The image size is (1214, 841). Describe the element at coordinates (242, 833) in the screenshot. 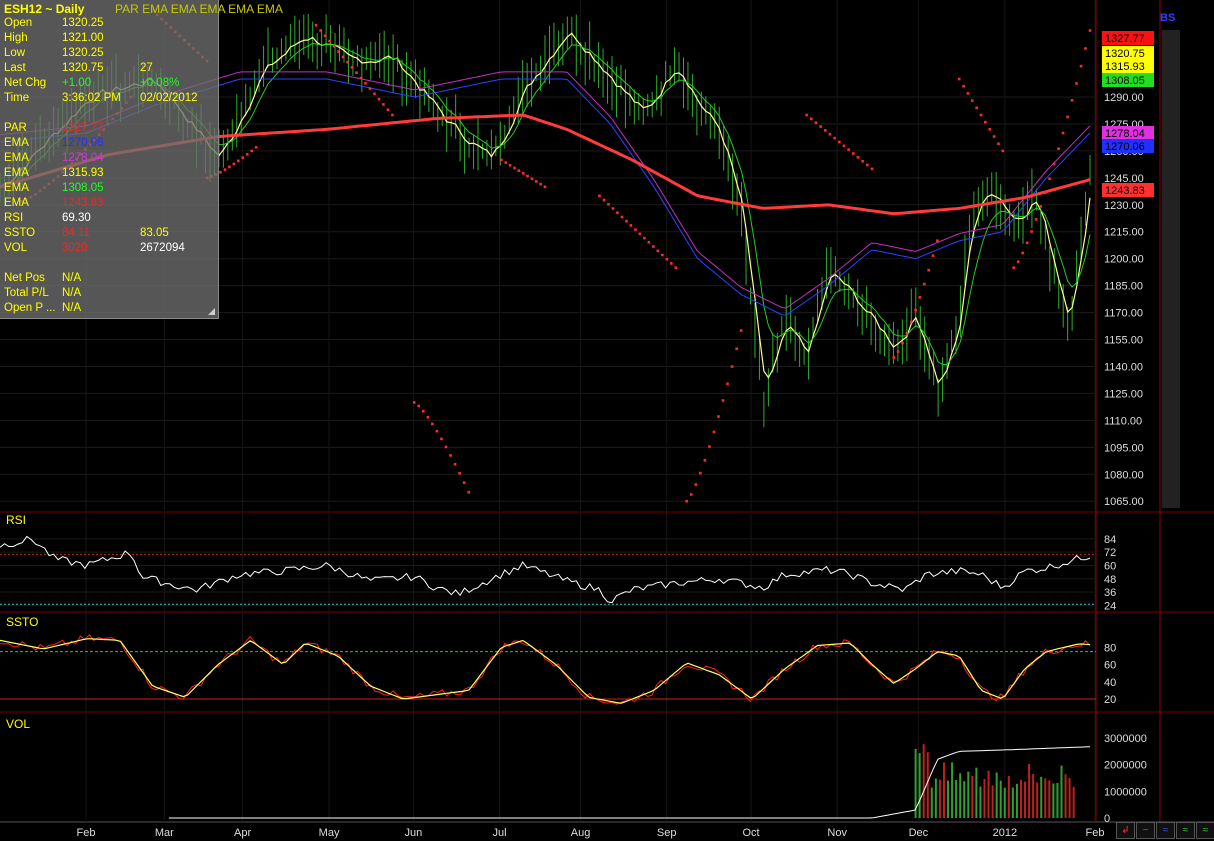

I see `time-tick-label: Apr` at that location.